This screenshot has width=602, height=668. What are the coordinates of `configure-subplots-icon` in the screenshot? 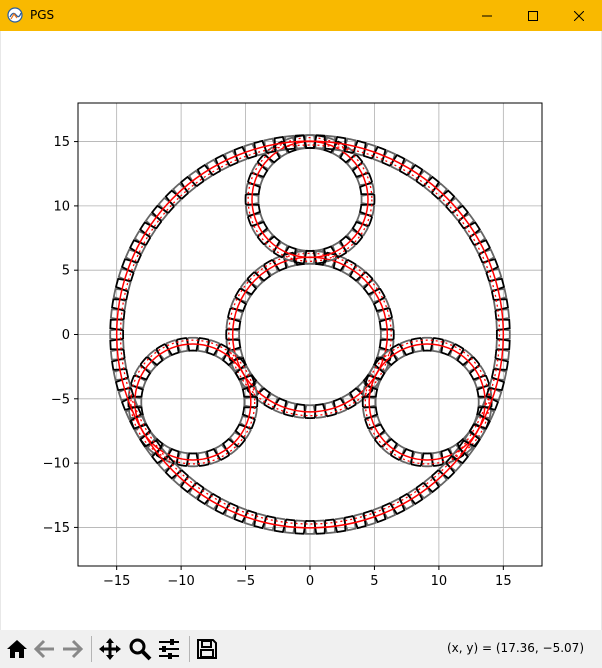 It's located at (169, 649).